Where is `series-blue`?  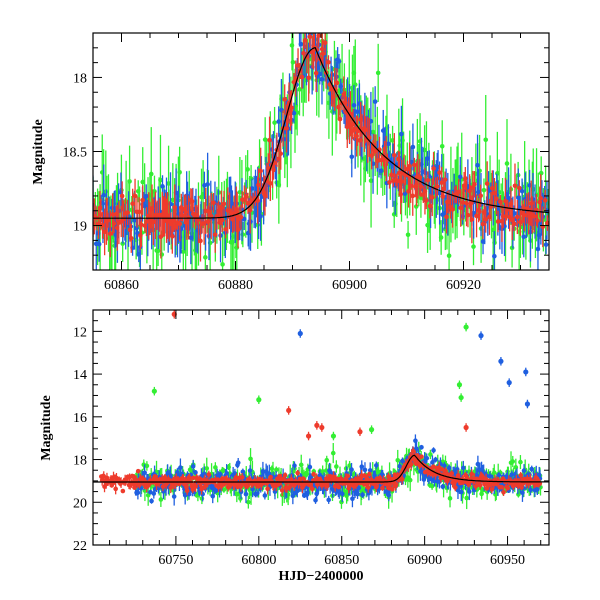 series-blue is located at coordinates (337, 471).